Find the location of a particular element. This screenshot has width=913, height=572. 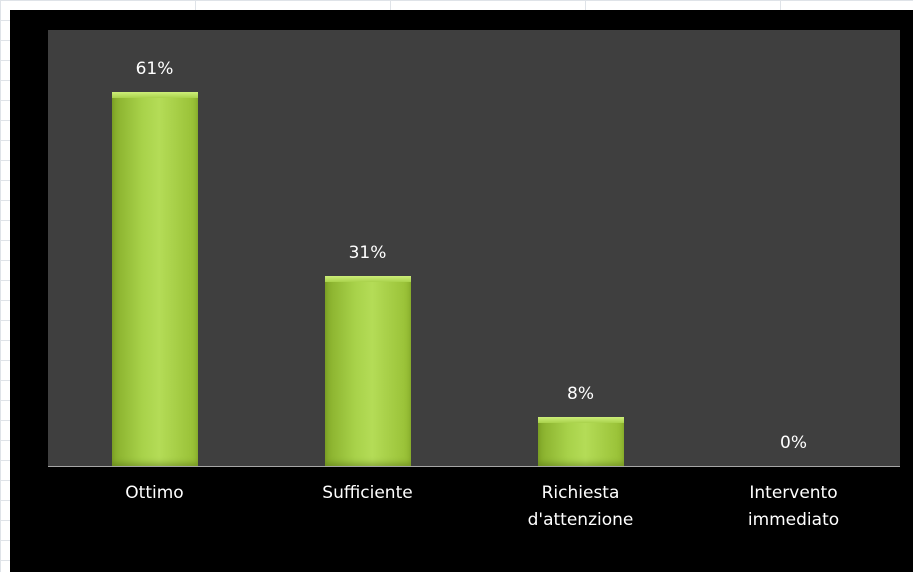

data-label-0: 61% is located at coordinates (154, 69).